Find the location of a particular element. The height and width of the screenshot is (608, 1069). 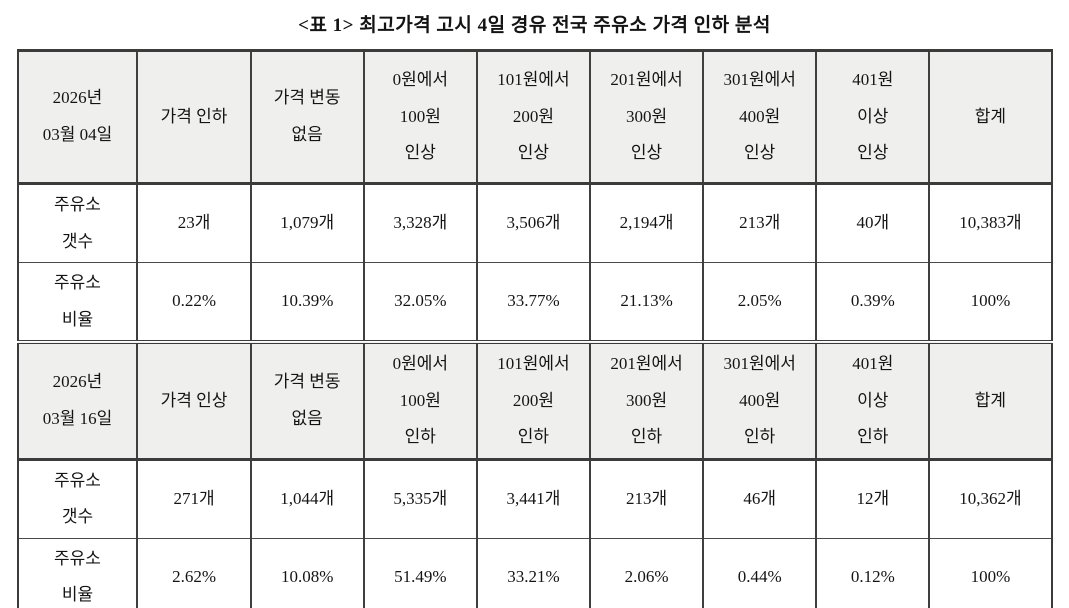

header-cell: 301원에서 400원 인하 is located at coordinates (759, 400).